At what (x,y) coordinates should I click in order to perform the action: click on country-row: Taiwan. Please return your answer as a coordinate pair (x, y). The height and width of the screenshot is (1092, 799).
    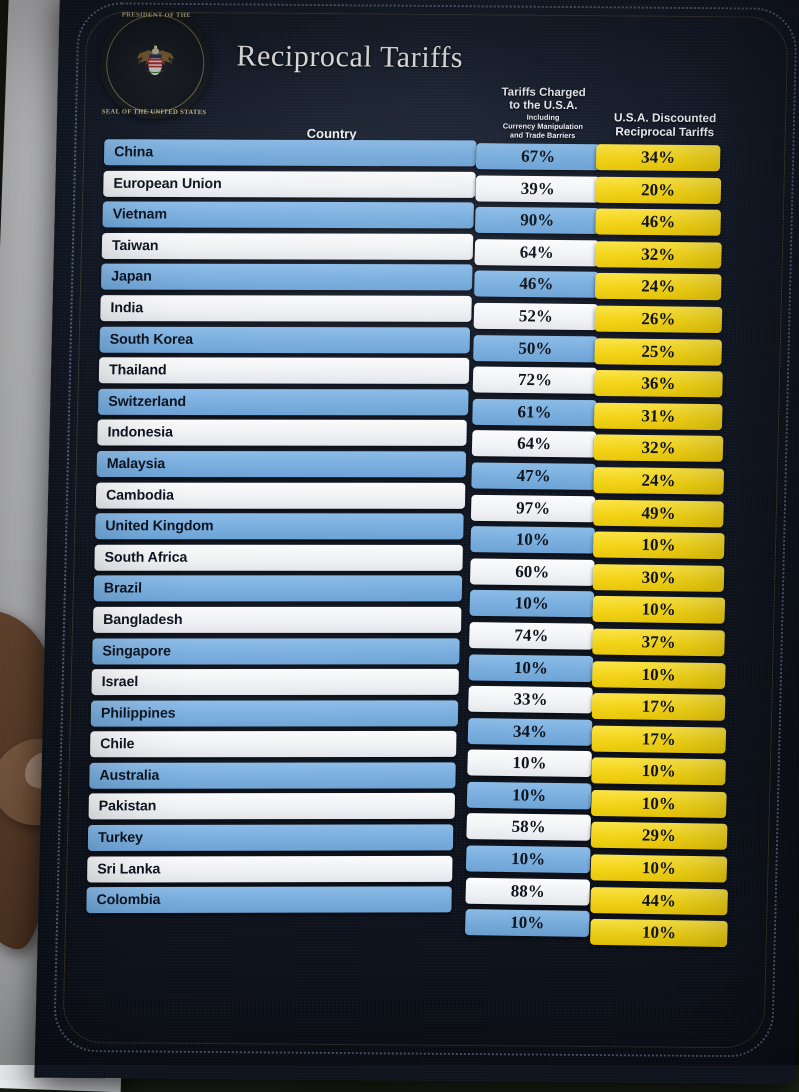
    Looking at the image, I should click on (287, 246).